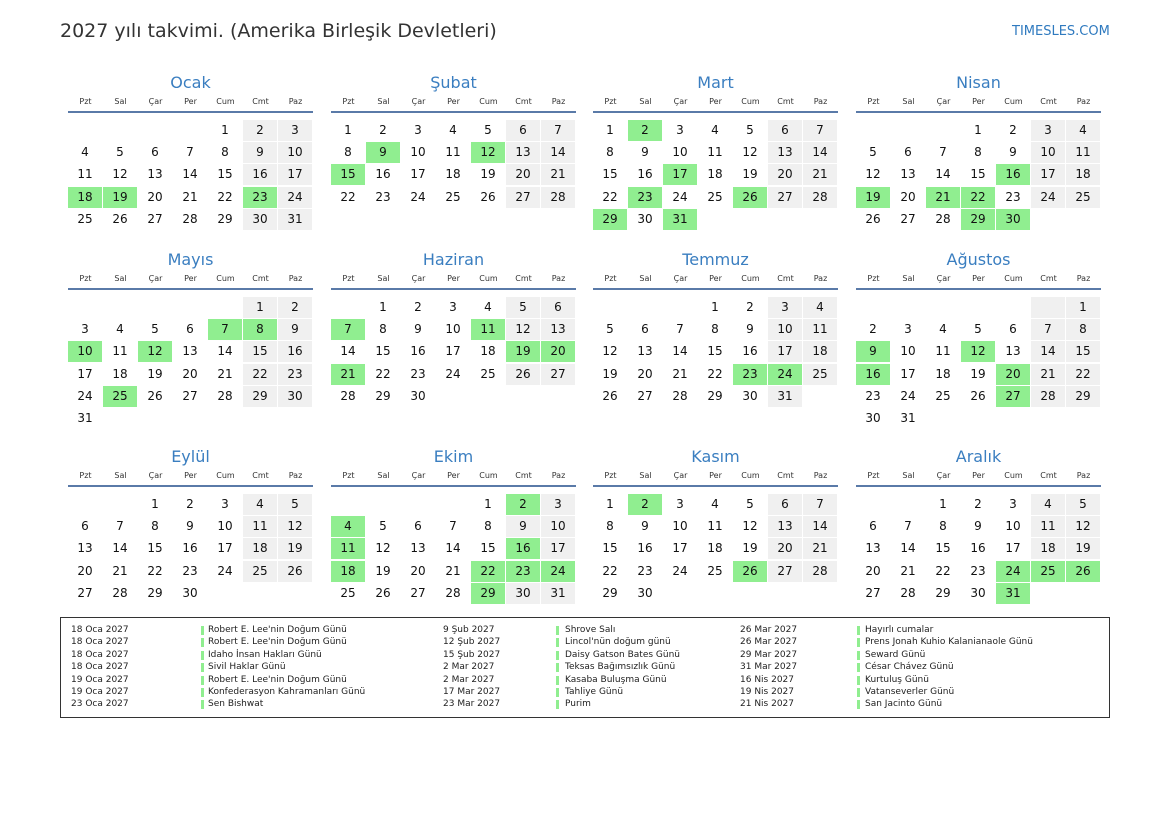 This screenshot has height=827, width=1169. What do you see at coordinates (453, 152) in the screenshot?
I see `day-cell: 11` at bounding box center [453, 152].